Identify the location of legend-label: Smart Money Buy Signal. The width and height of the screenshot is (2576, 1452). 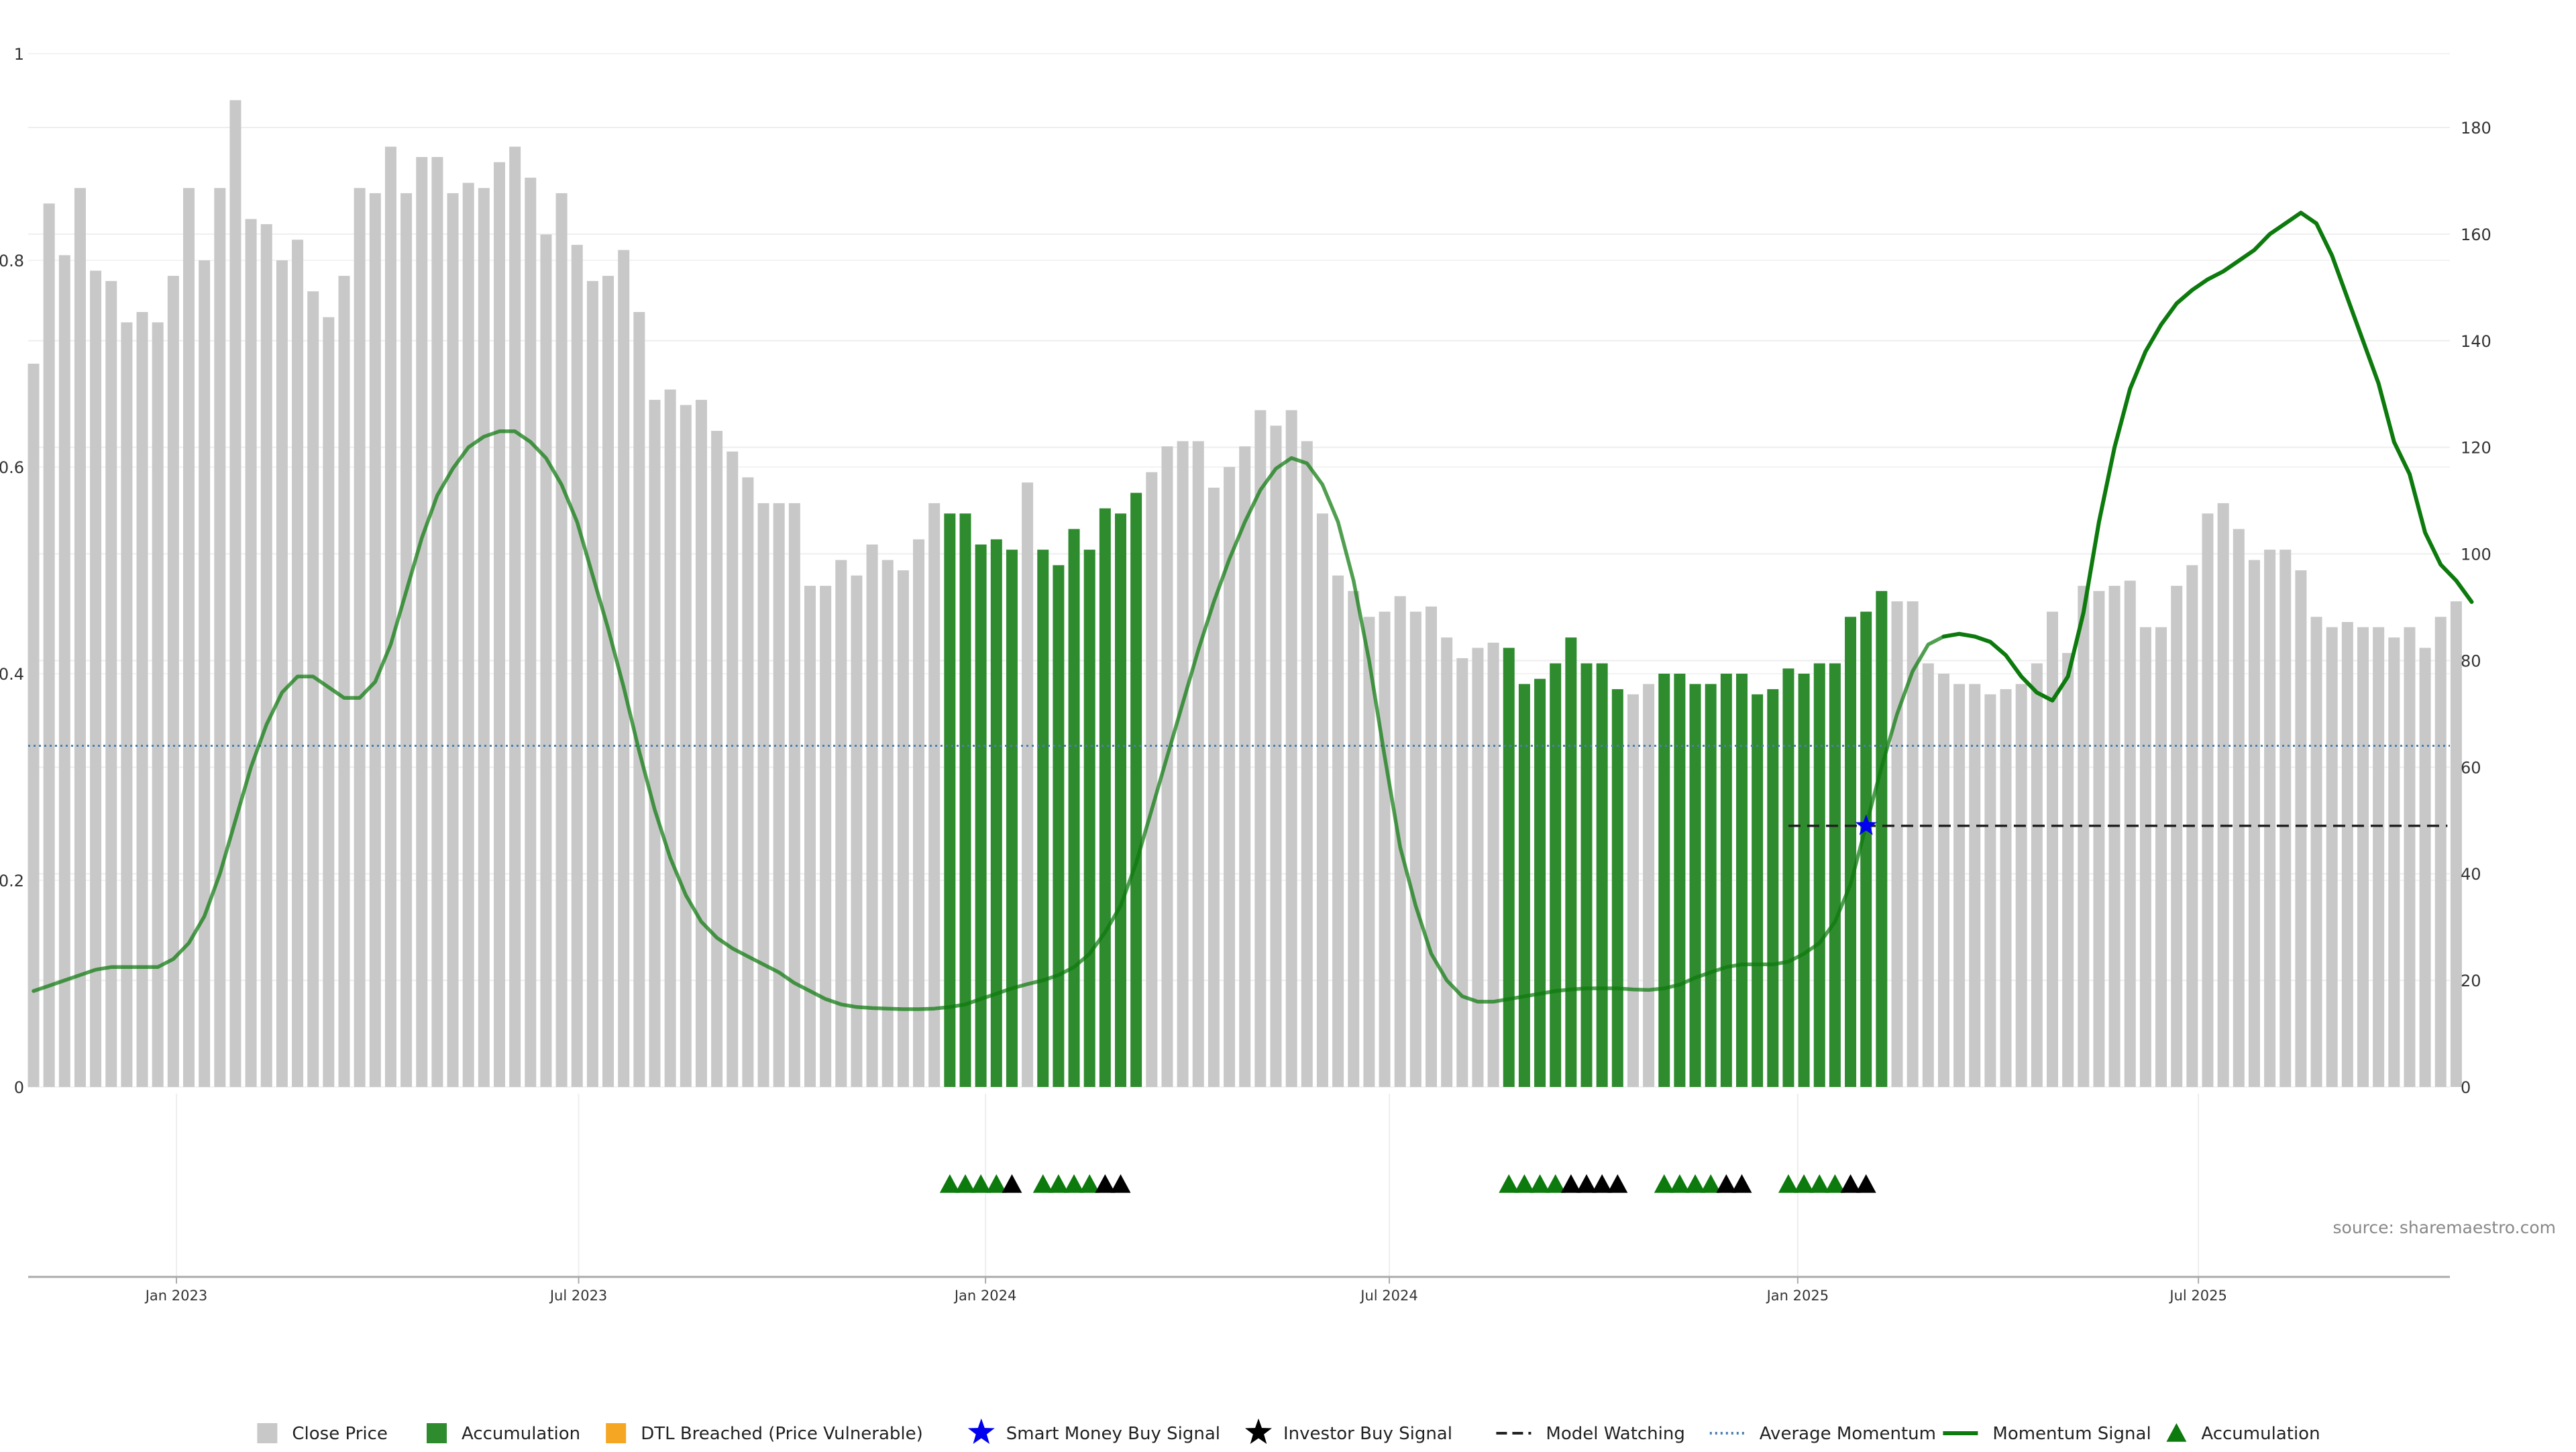
(1113, 1434).